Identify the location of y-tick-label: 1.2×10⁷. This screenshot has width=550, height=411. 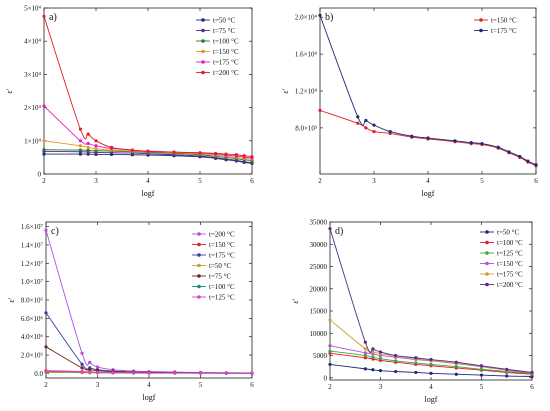
(32, 264).